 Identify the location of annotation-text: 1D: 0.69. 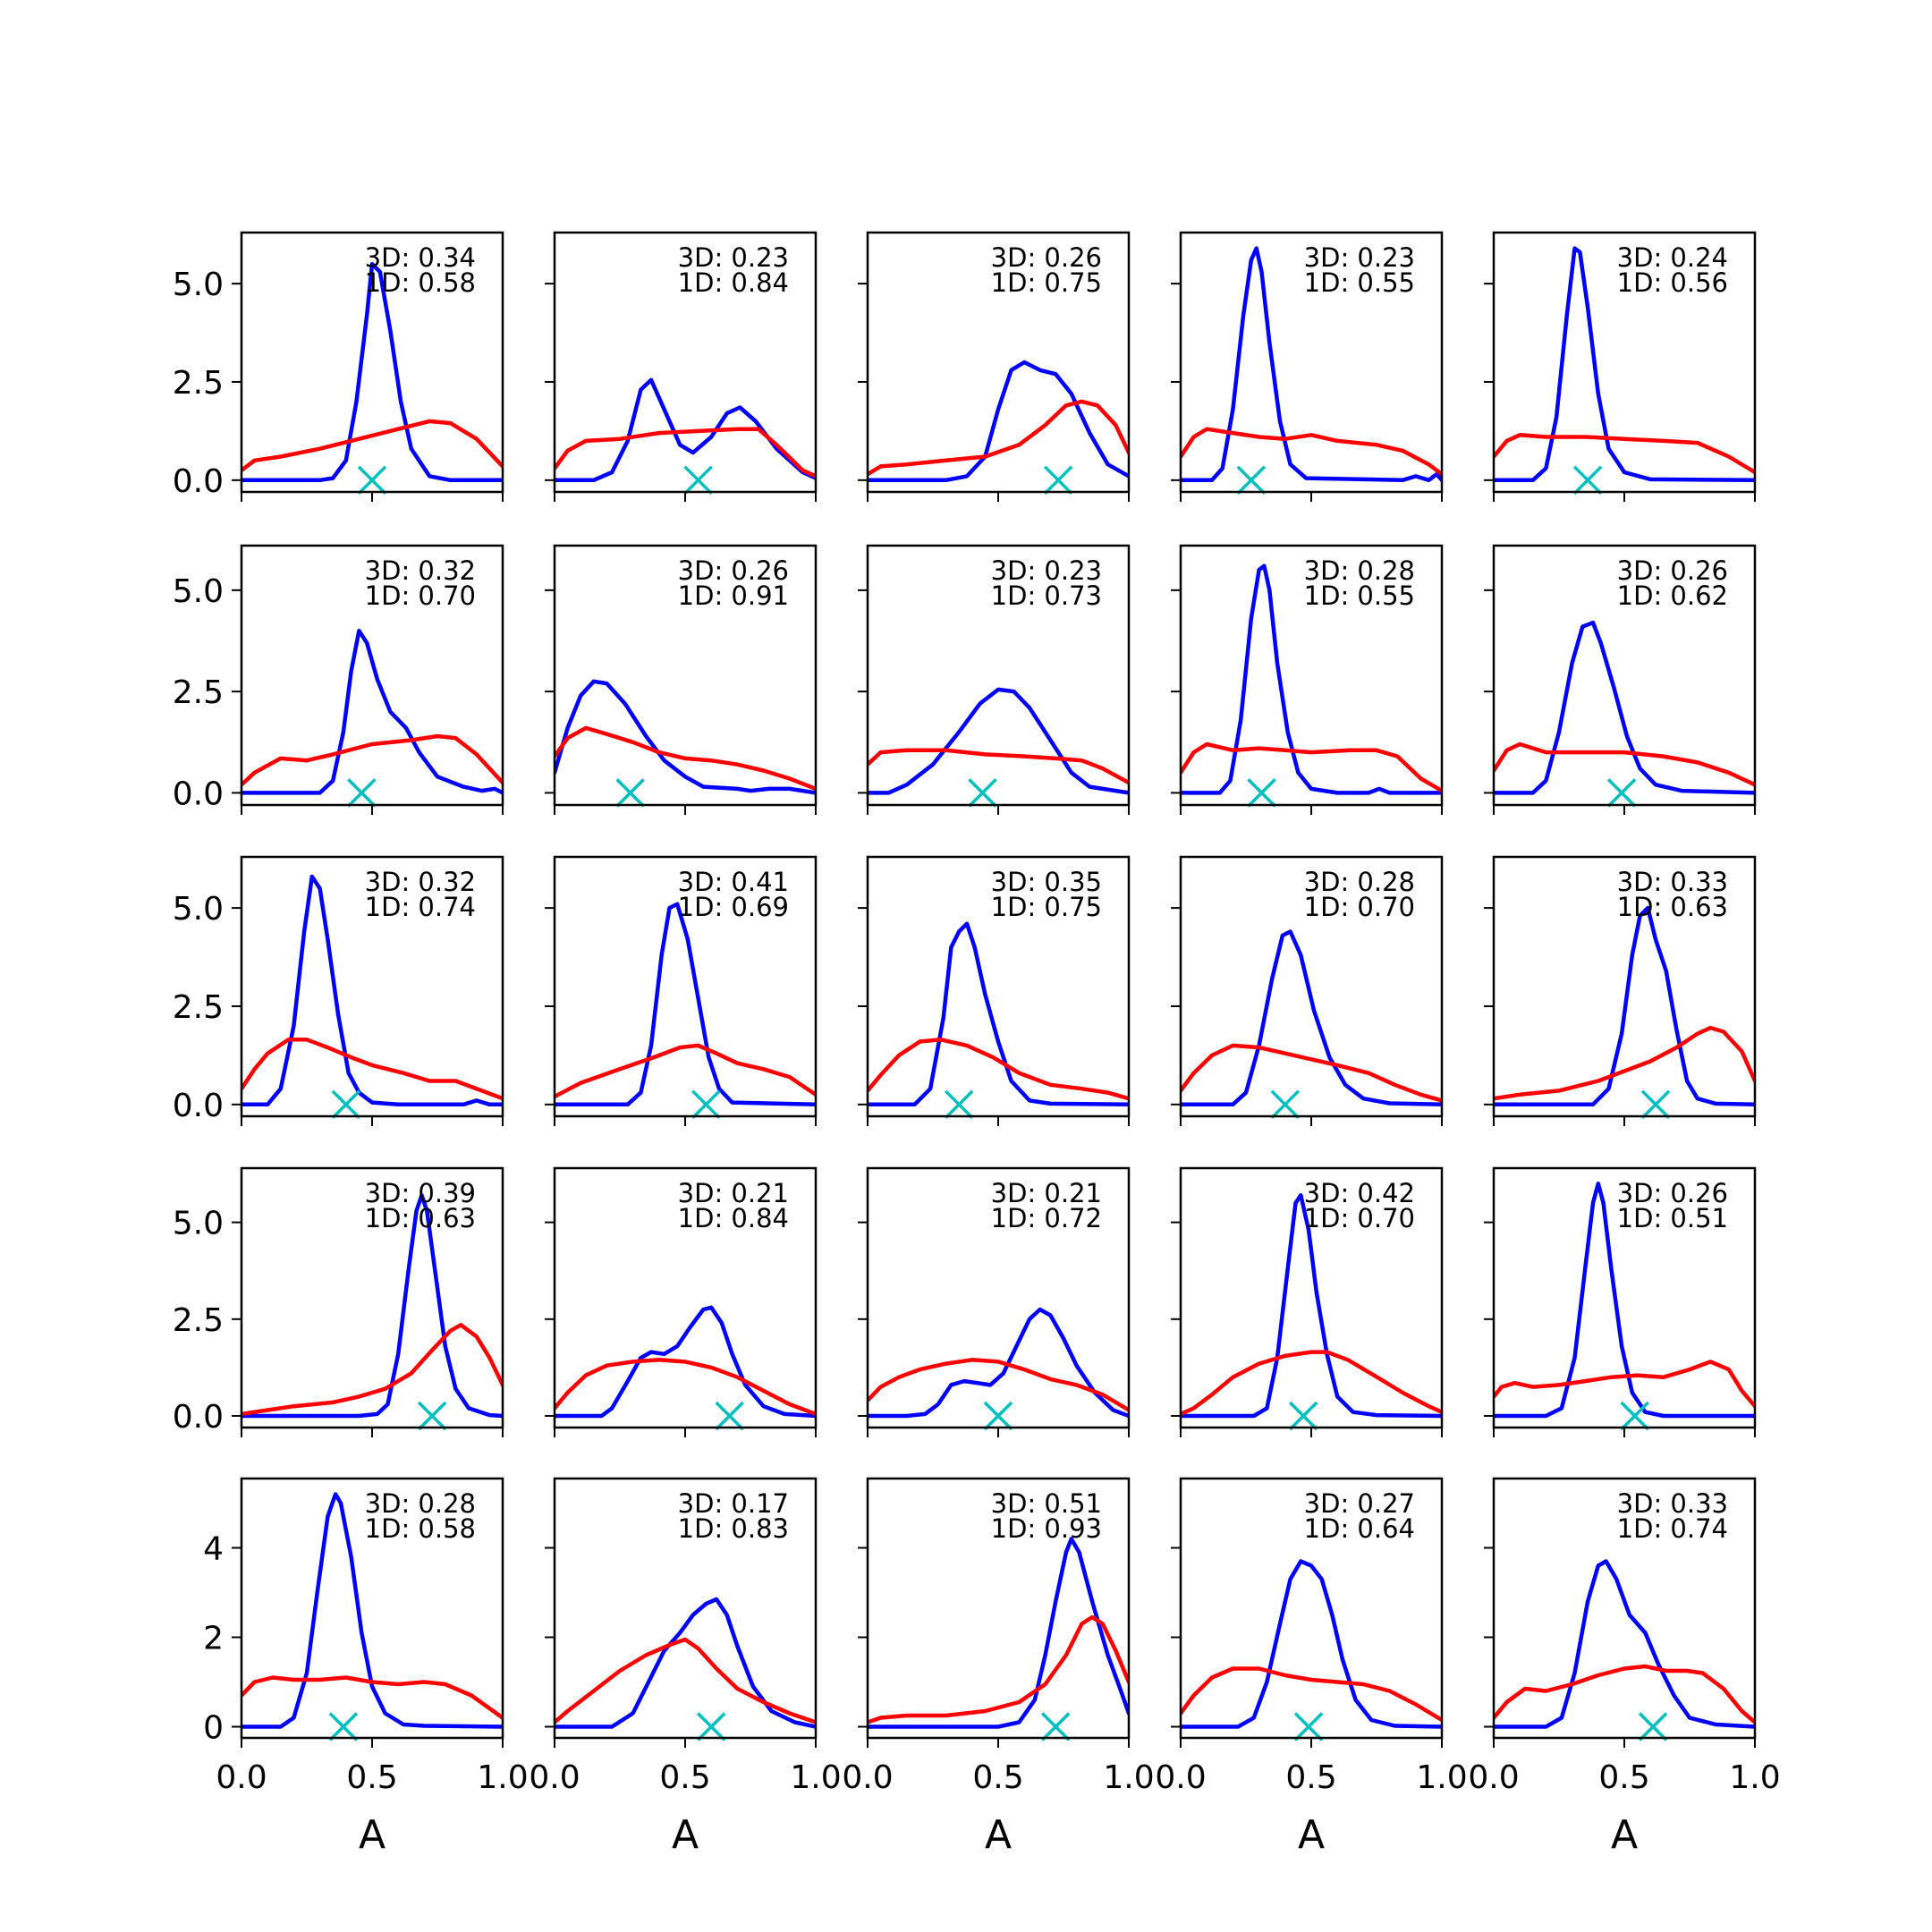
(733, 907).